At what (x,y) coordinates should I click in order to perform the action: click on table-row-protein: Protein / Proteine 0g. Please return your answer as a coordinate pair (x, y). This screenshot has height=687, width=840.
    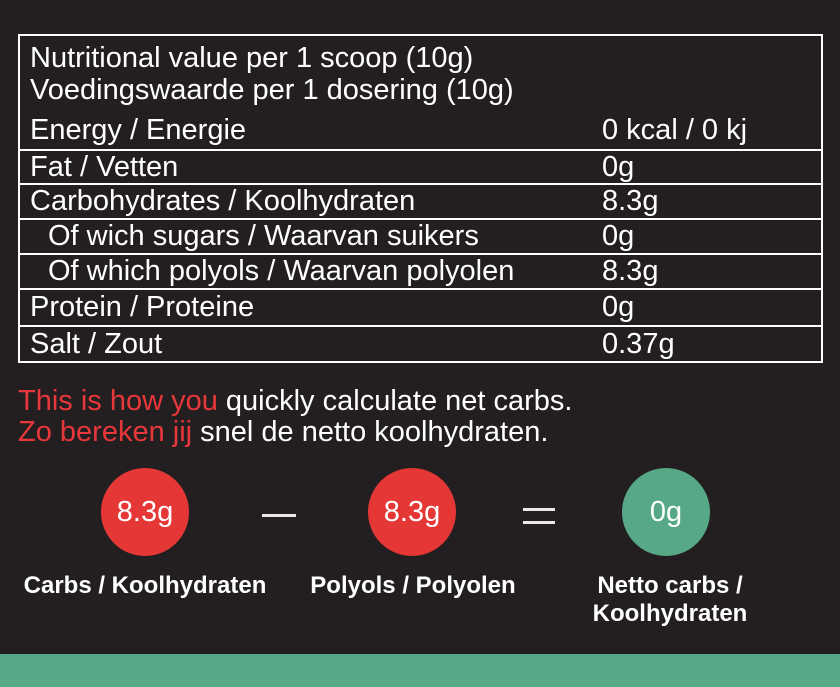
    Looking at the image, I should click on (420, 306).